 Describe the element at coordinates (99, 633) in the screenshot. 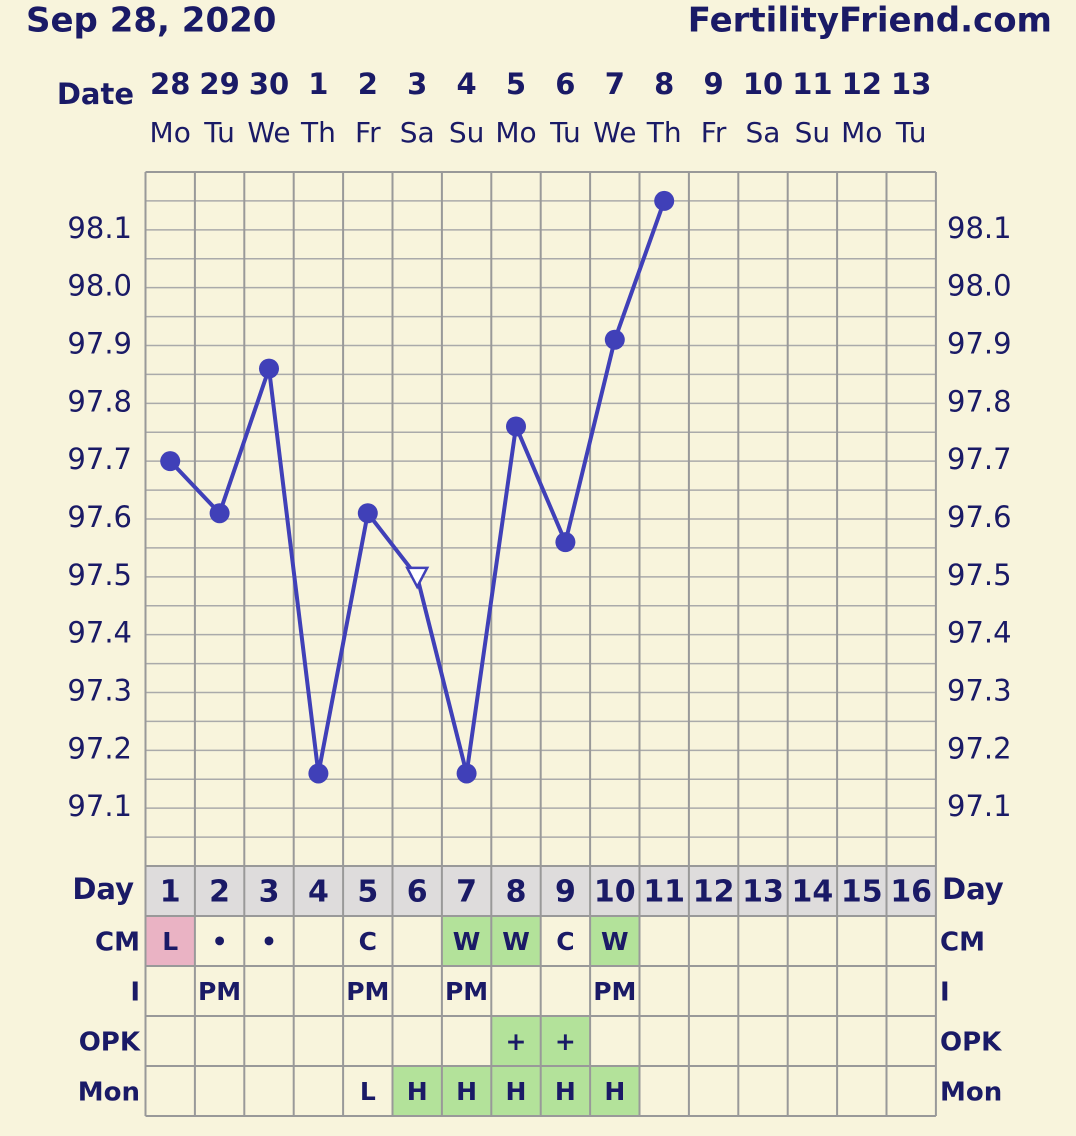

I see `y-tick-label: 97.4` at that location.